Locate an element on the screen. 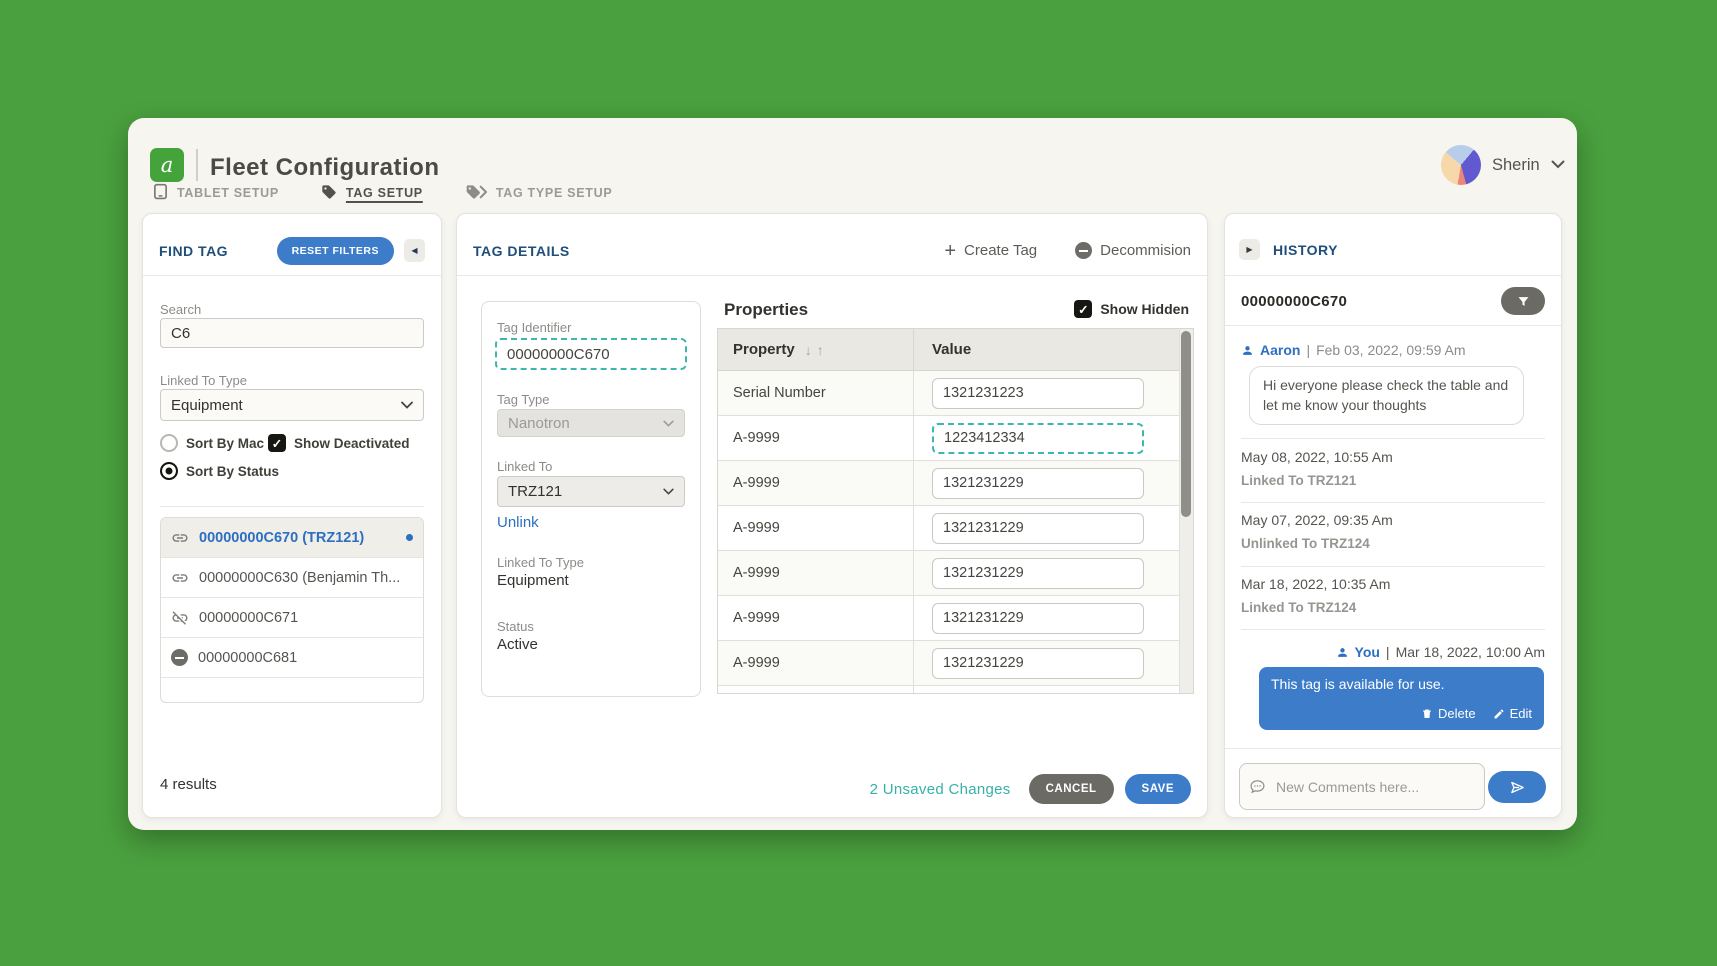  decommission-button: Decommision is located at coordinates (1133, 250).